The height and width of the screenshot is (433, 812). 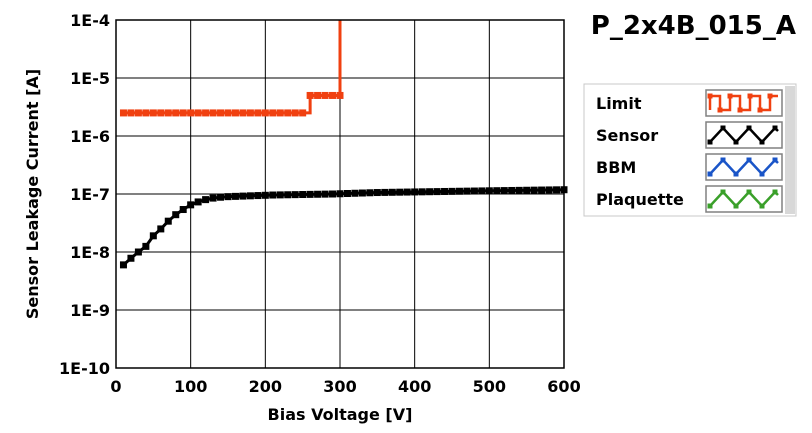 I want to click on y-tick-label: 1E-6, so click(x=90, y=136).